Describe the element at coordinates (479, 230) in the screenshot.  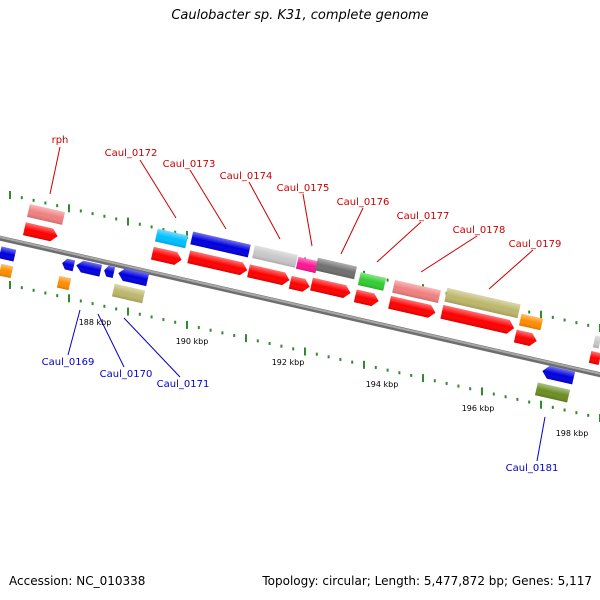
I see `gene-label: Caul_0178` at that location.